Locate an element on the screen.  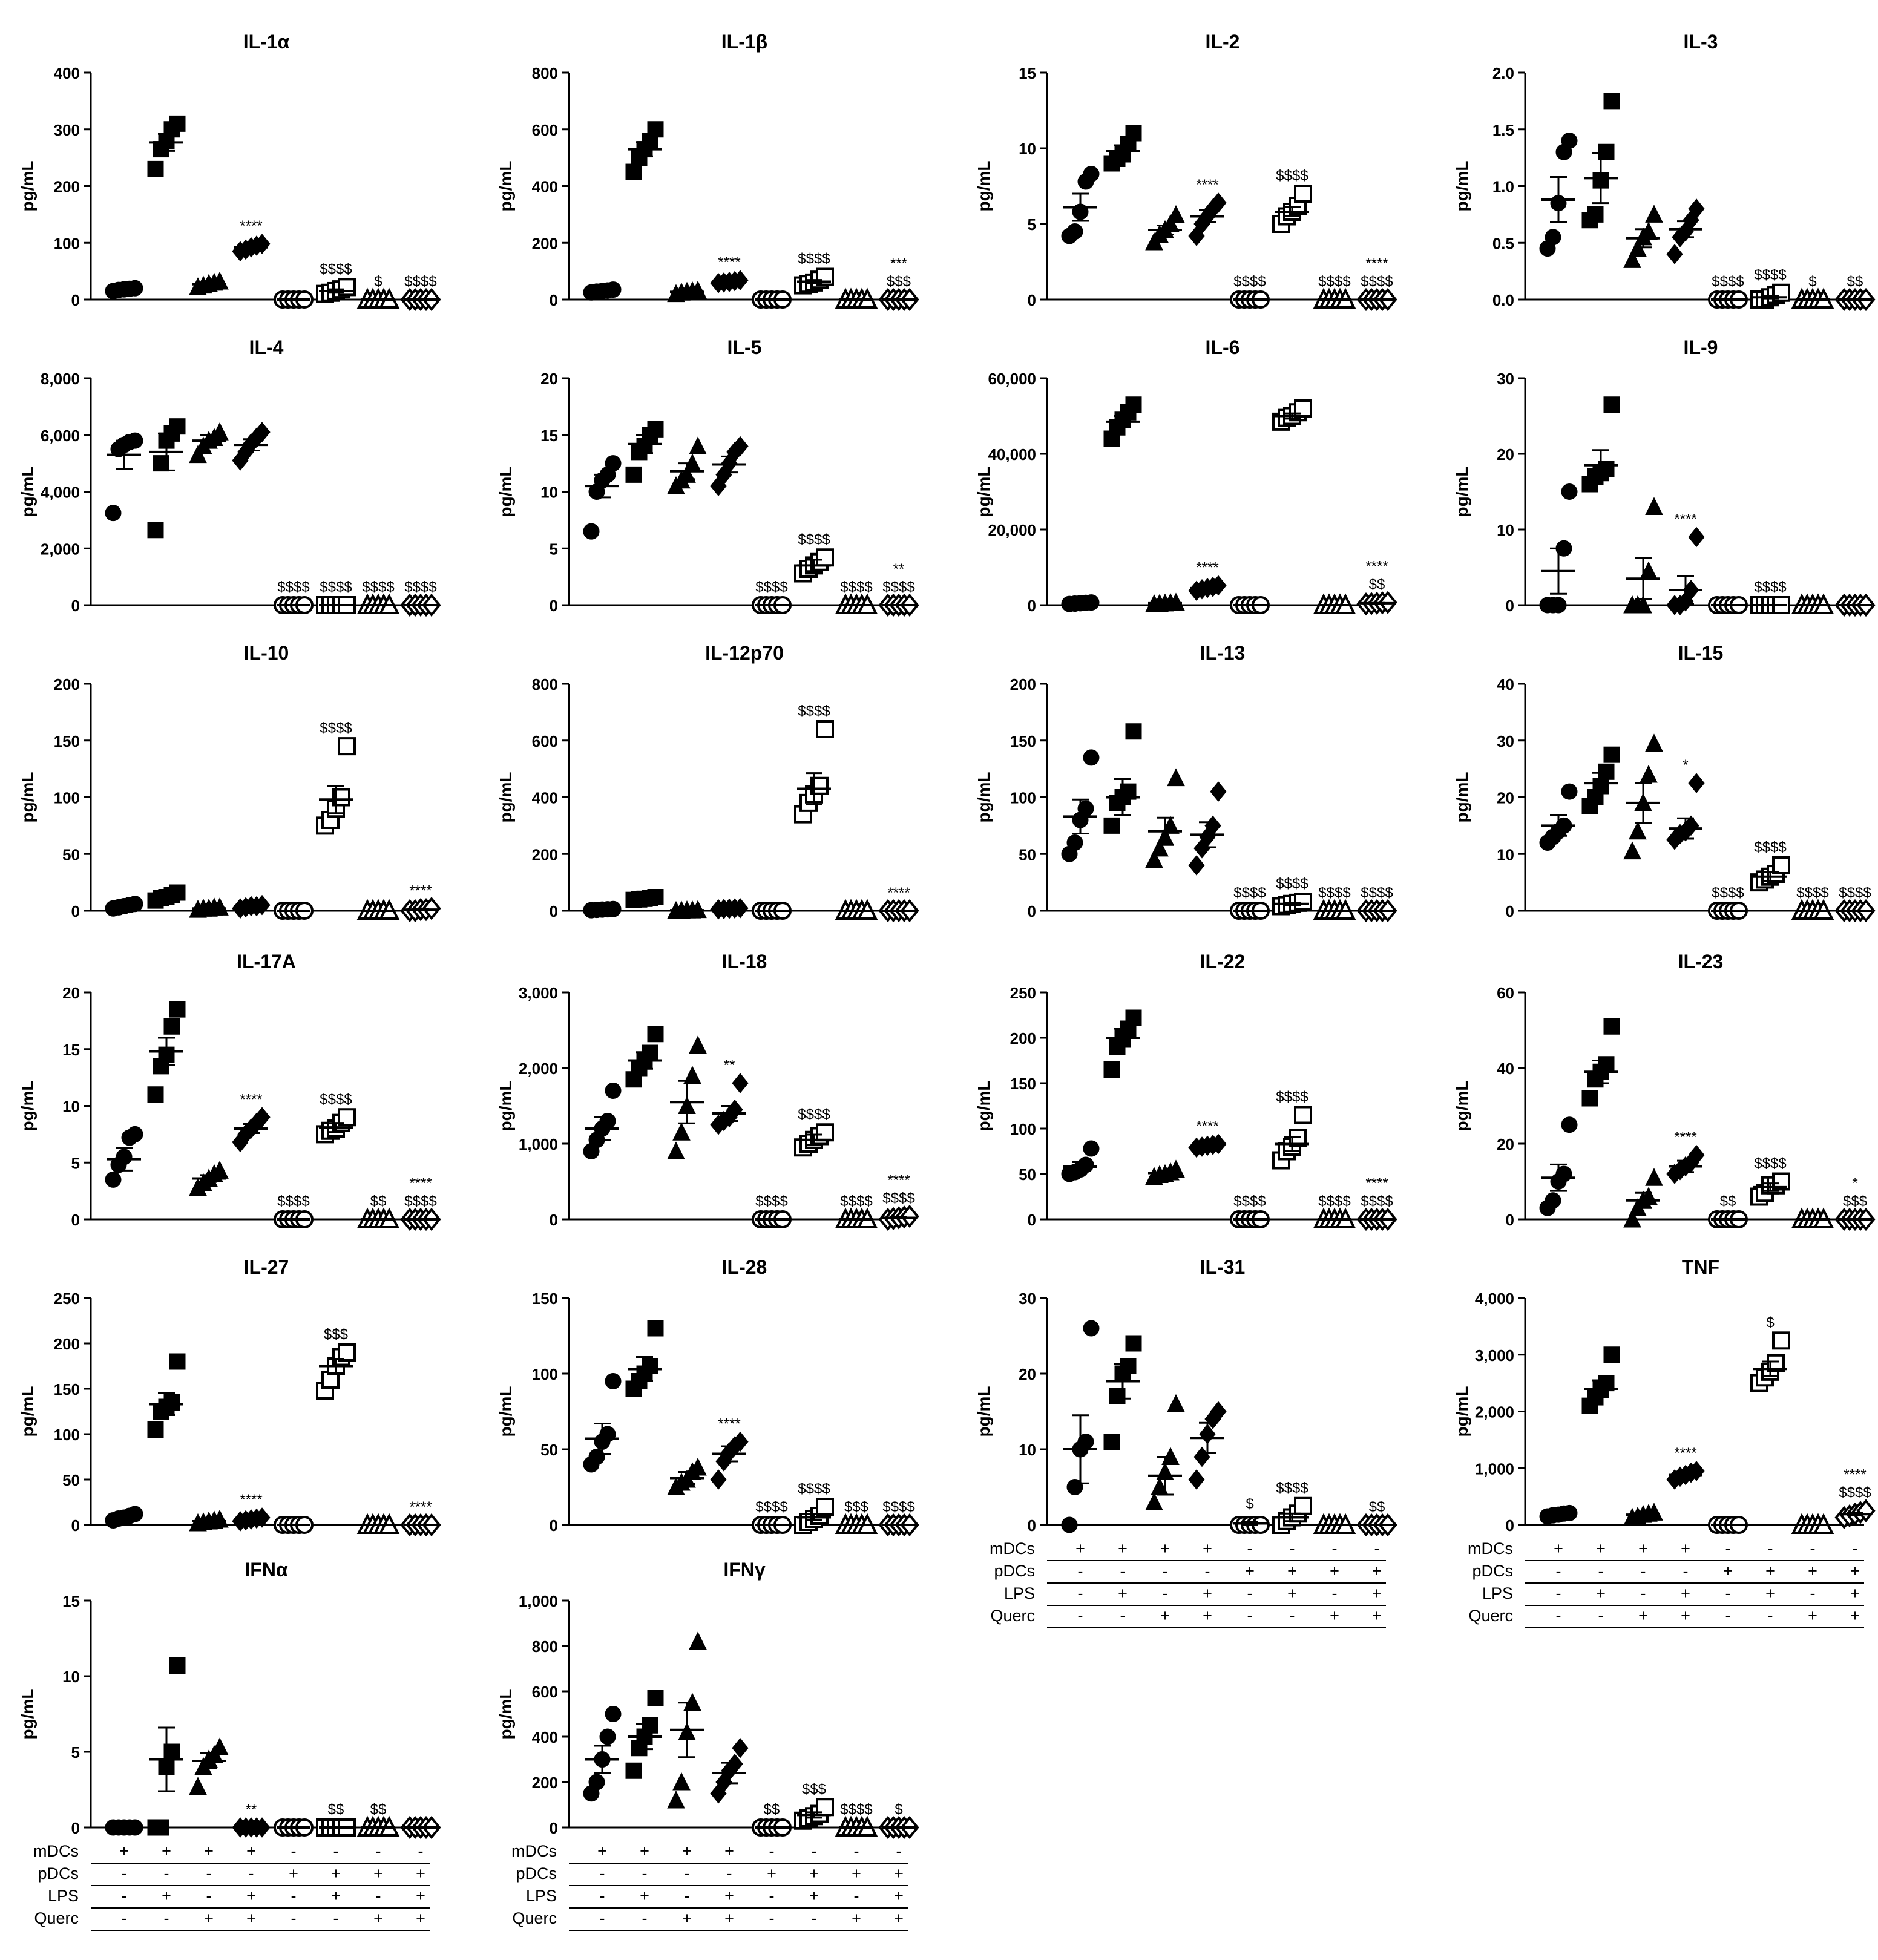
panel-title: IL-17A is located at coordinates (266, 961).